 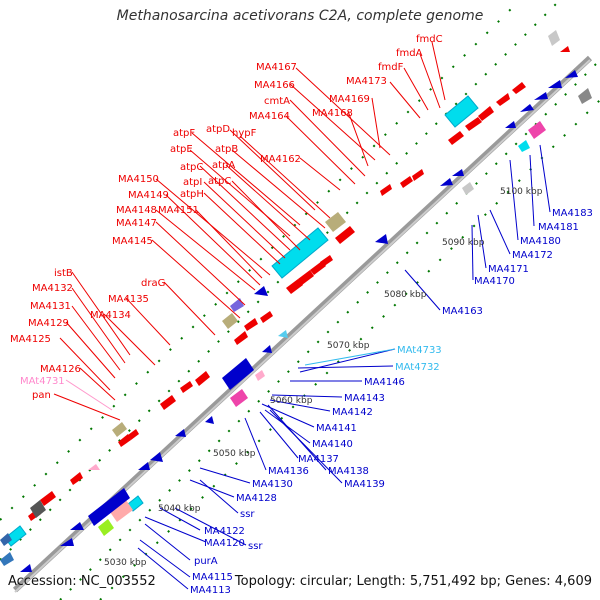 What do you see at coordinates (136, 223) in the screenshot?
I see `gene-label: MA4147` at bounding box center [136, 223].